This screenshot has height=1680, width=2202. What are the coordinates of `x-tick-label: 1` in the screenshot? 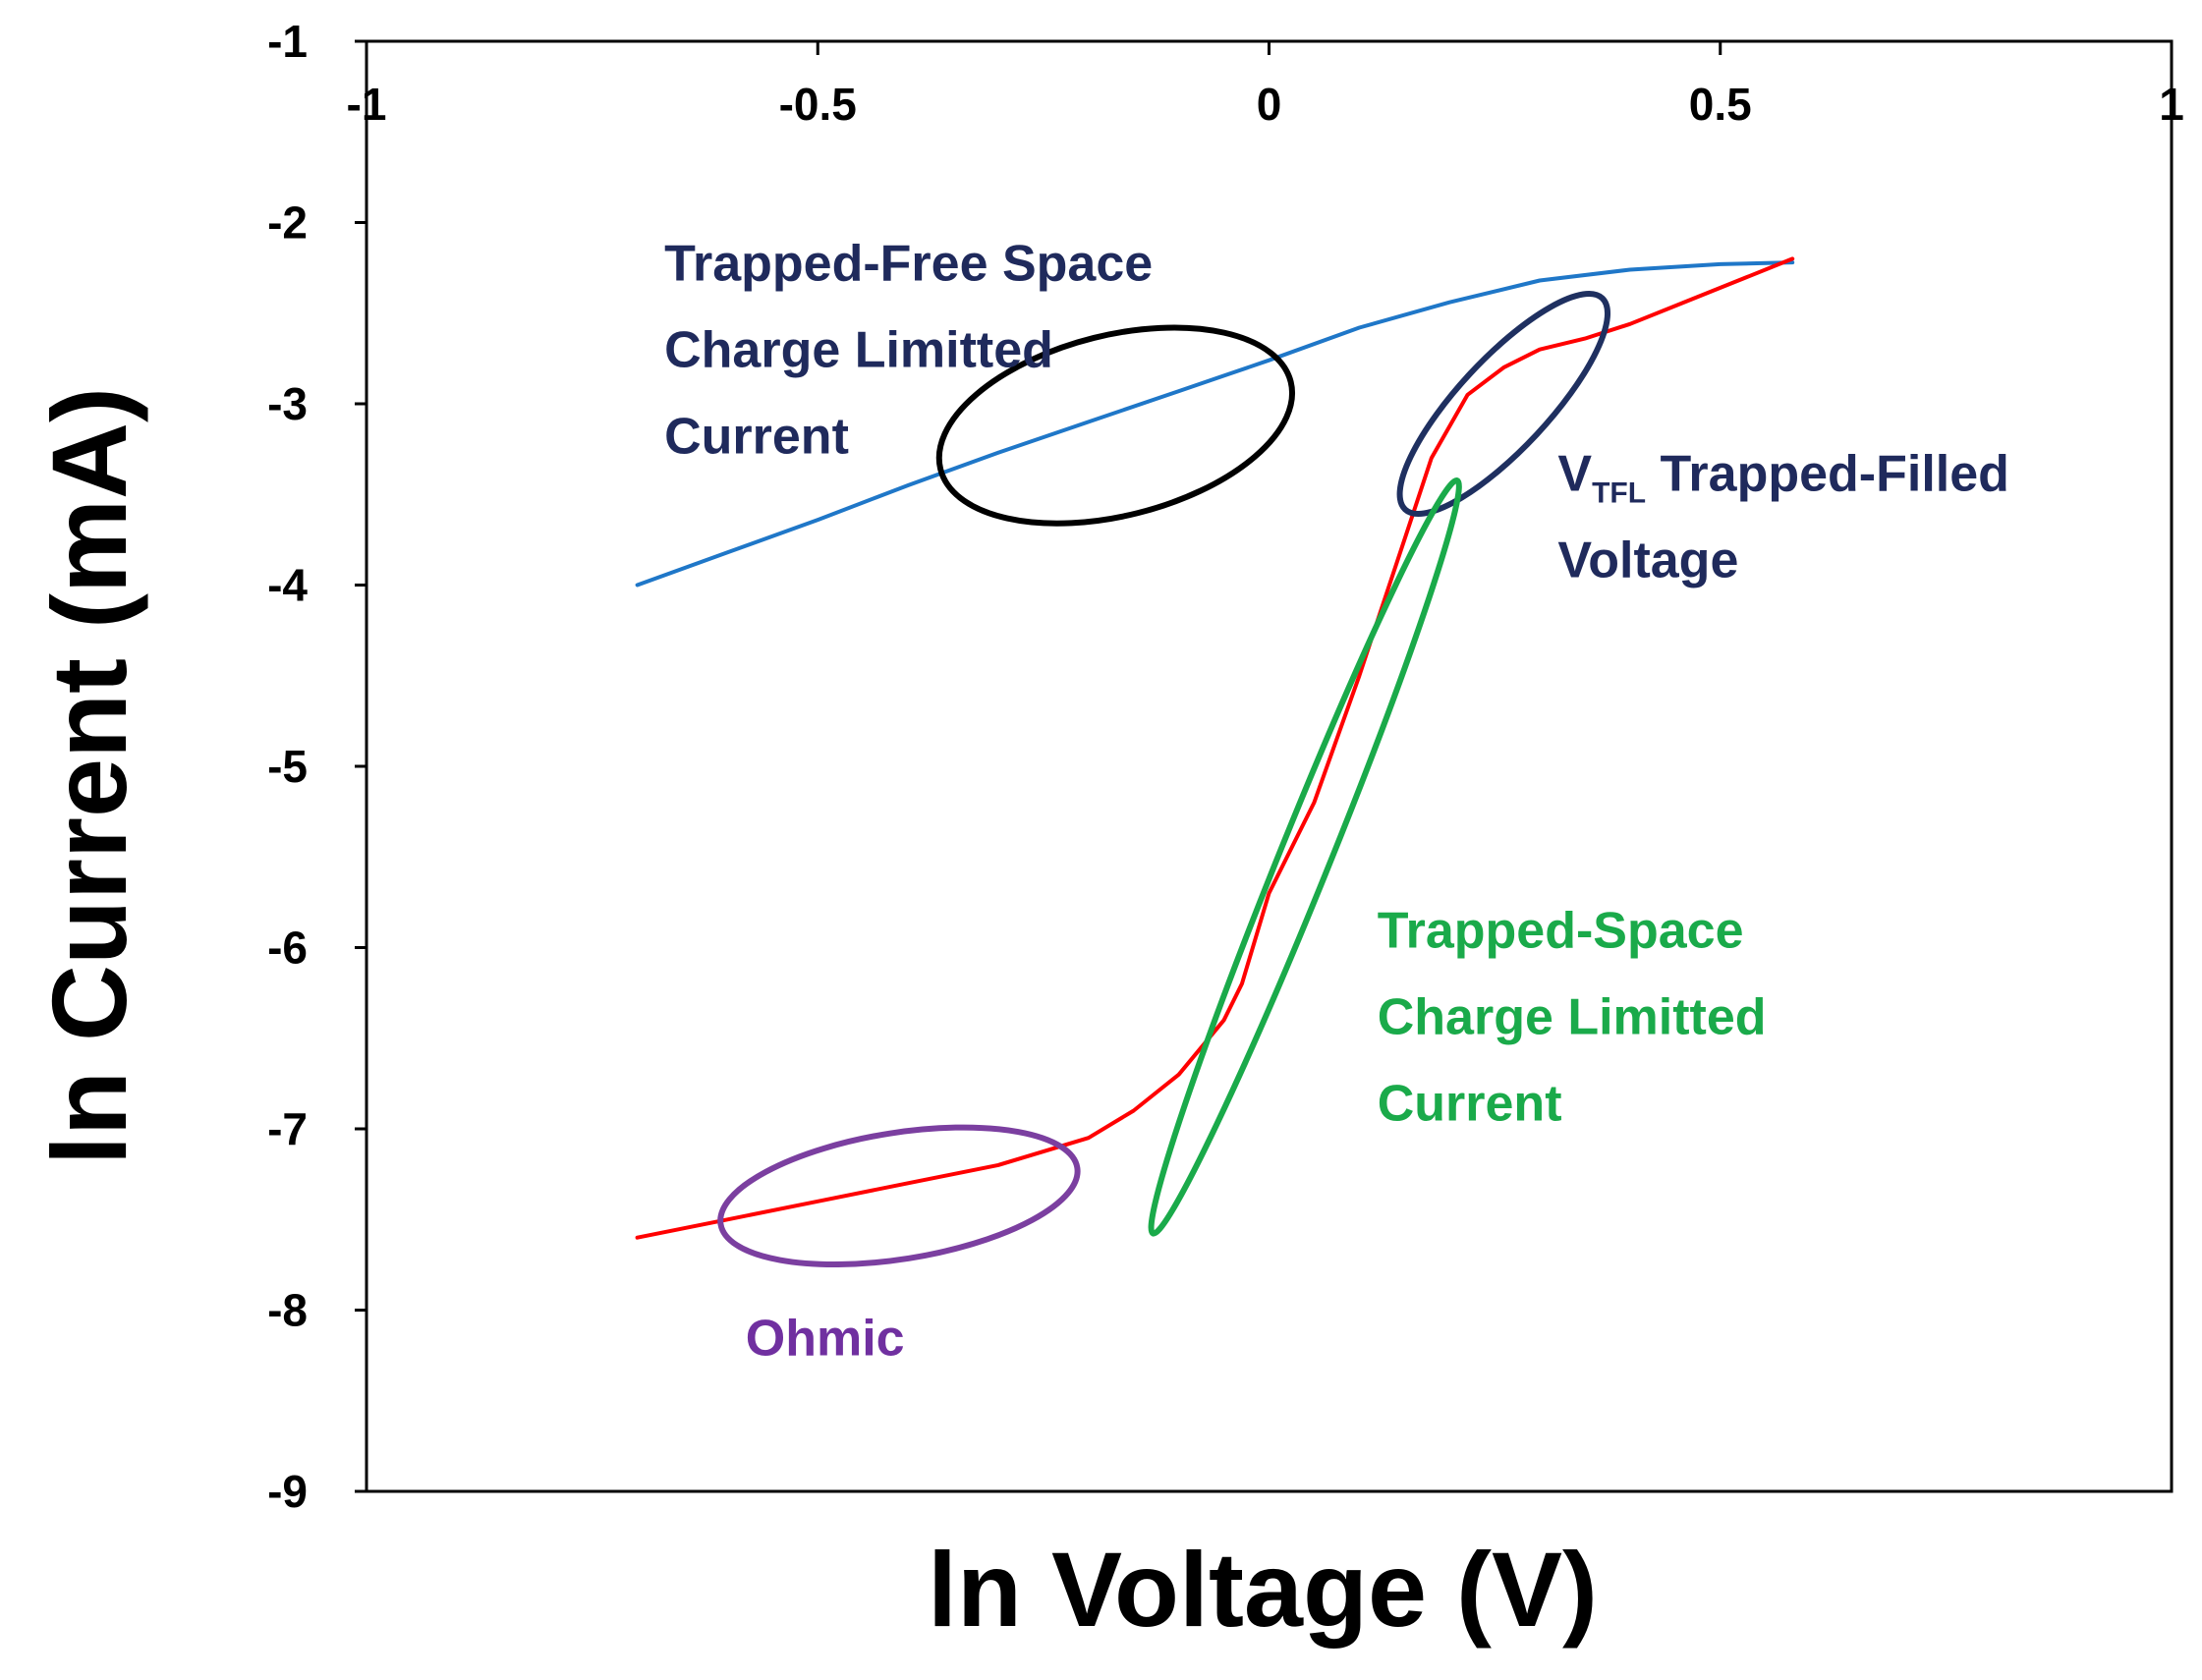 It's located at (2172, 104).